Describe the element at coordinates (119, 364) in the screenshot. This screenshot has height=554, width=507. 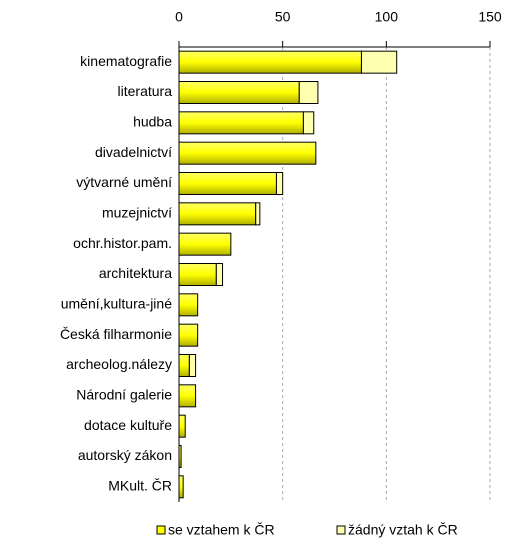
I see `y-tick-label: archeolog.nálezy` at that location.